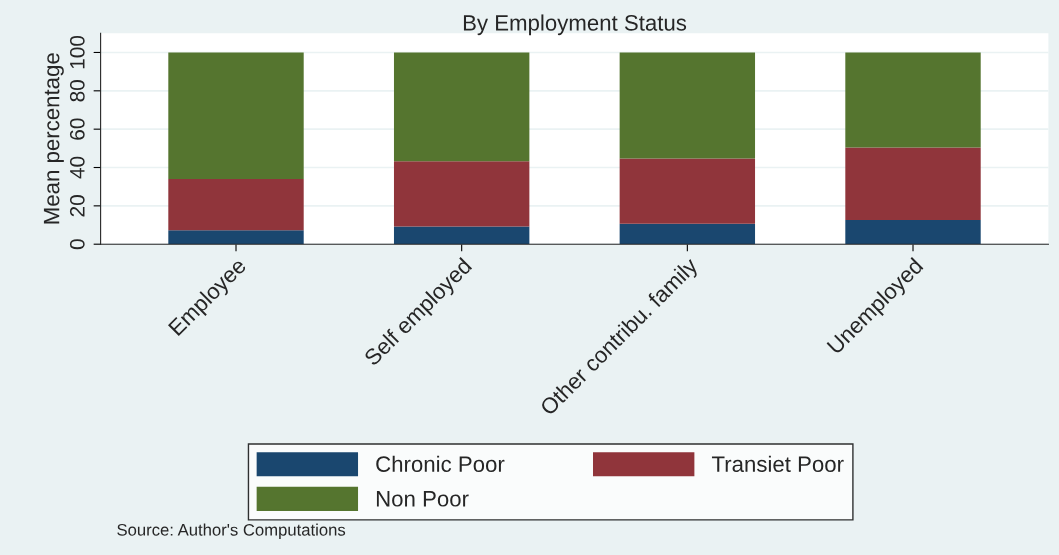 The height and width of the screenshot is (555, 1059). Describe the element at coordinates (77, 129) in the screenshot. I see `y-tick-label: 60` at that location.